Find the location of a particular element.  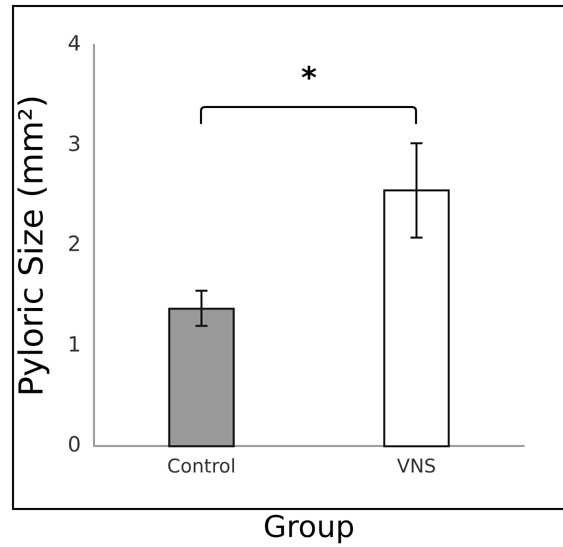

x-tick-label: VNS is located at coordinates (416, 467).